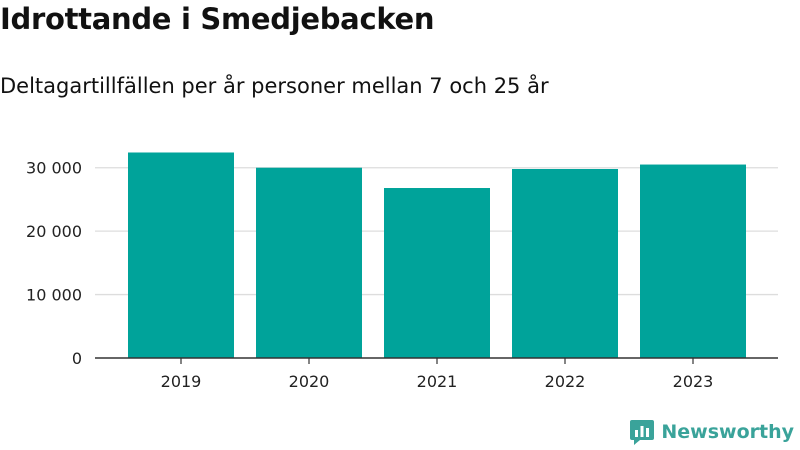 Image resolution: width=800 pixels, height=450 pixels. Describe the element at coordinates (565, 381) in the screenshot. I see `x-tick-label: 2022` at that location.